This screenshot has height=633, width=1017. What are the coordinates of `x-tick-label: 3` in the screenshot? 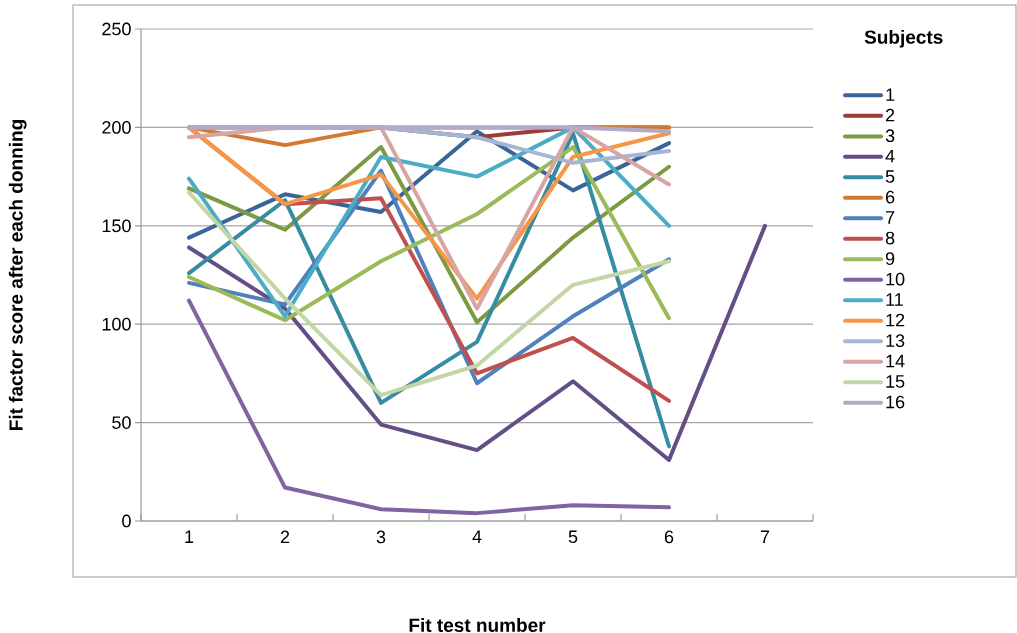 It's located at (381, 537).